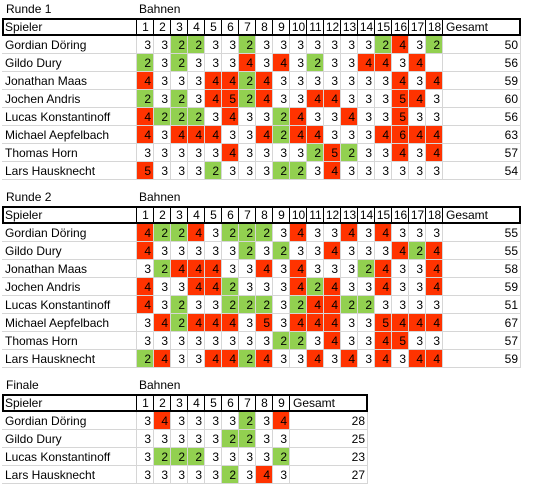 Image resolution: width=551 pixels, height=486 pixels. I want to click on player-name: Lucas Konstantinoff, so click(69, 305).